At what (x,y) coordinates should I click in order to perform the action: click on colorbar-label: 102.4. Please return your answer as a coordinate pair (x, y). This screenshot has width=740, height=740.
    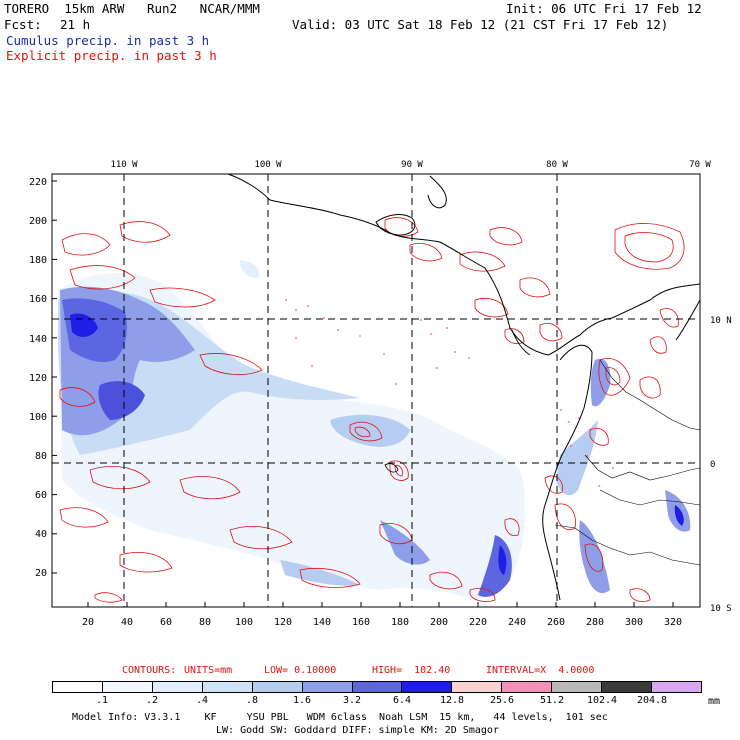
    Looking at the image, I should click on (602, 700).